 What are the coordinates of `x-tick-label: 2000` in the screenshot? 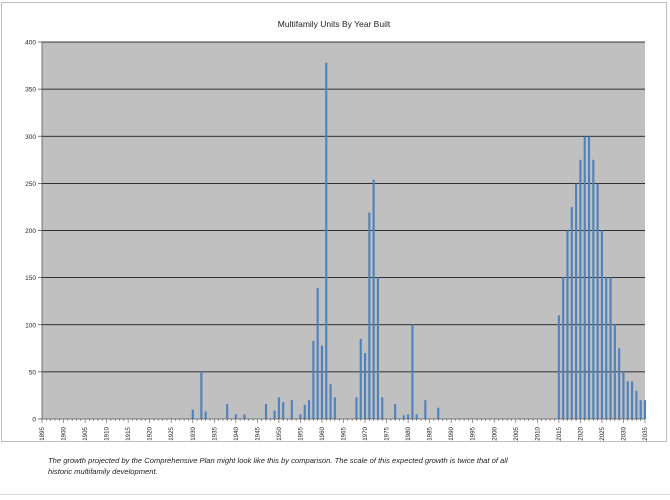 It's located at (494, 433).